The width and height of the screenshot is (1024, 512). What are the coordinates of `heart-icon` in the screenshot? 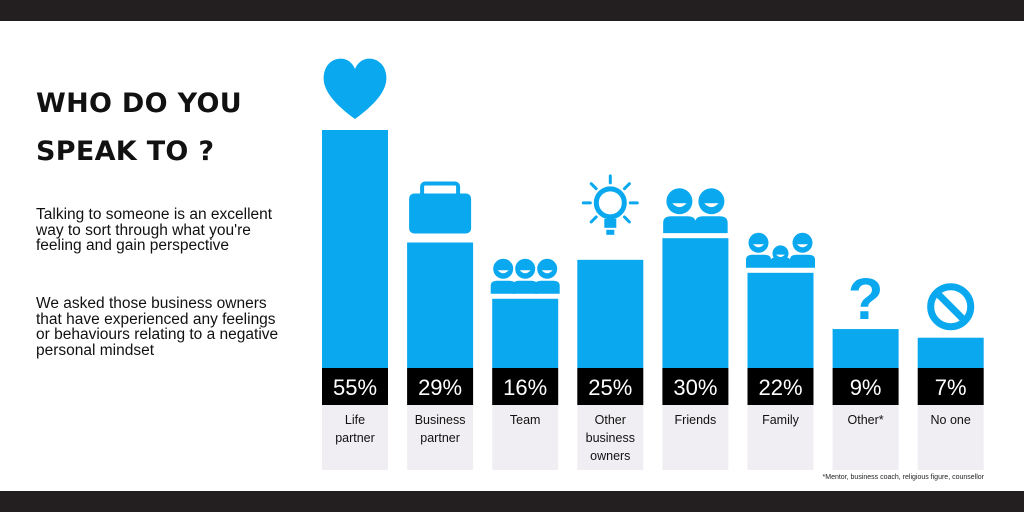 It's located at (355, 88).